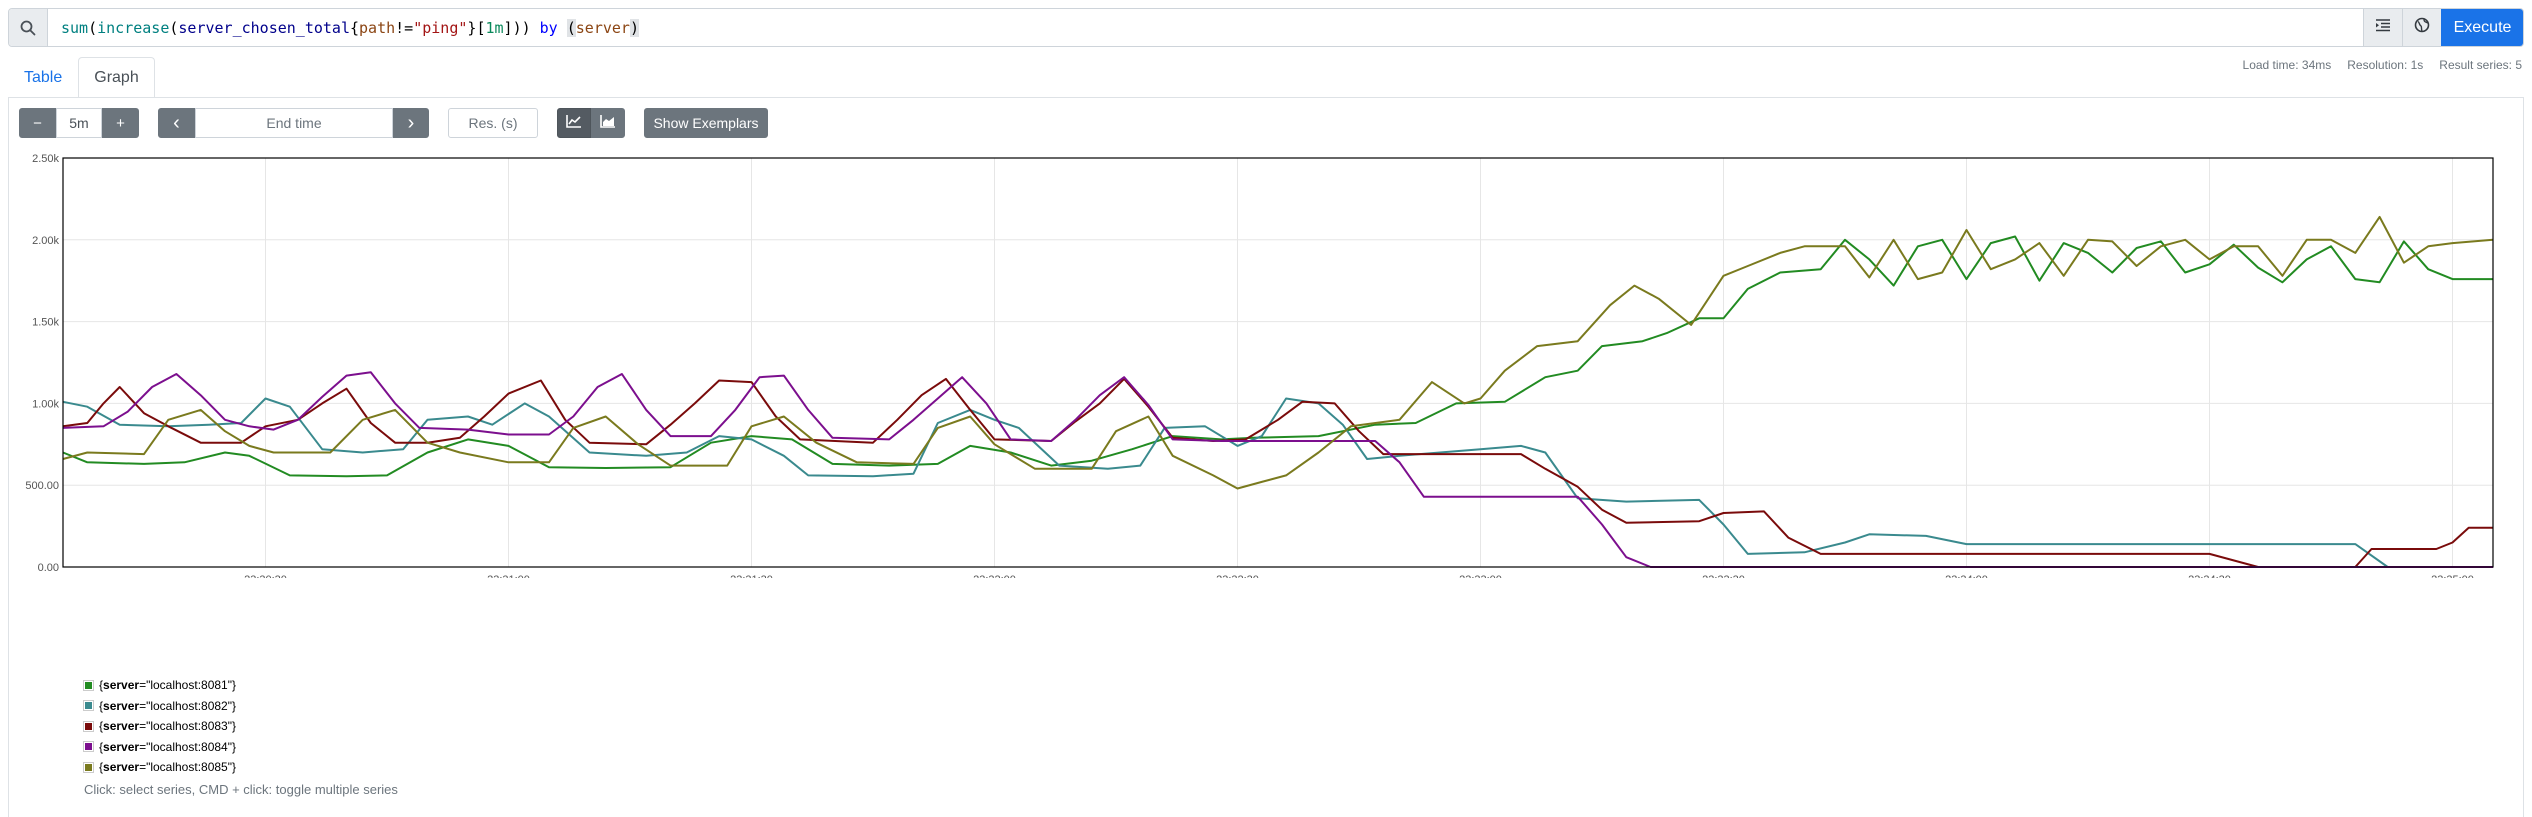 This screenshot has width=2532, height=817. I want to click on query-token: 1m, so click(494, 27).